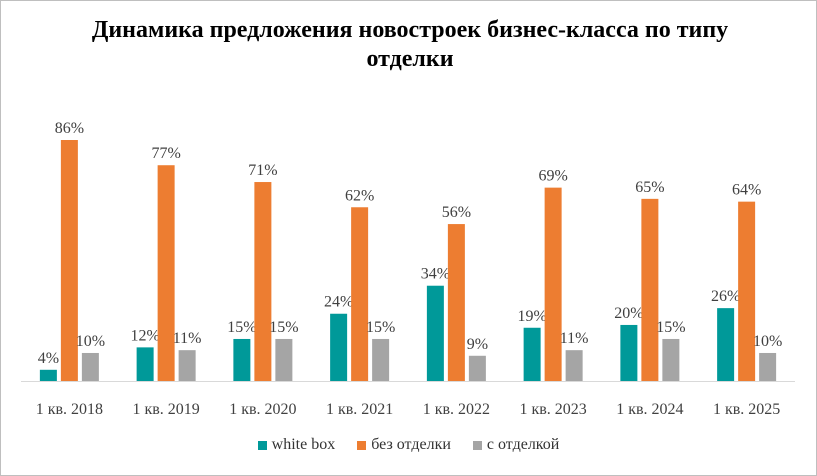 Image resolution: width=817 pixels, height=476 pixels. What do you see at coordinates (69, 409) in the screenshot?
I see `x-tick-label: 1 кв. 2018` at bounding box center [69, 409].